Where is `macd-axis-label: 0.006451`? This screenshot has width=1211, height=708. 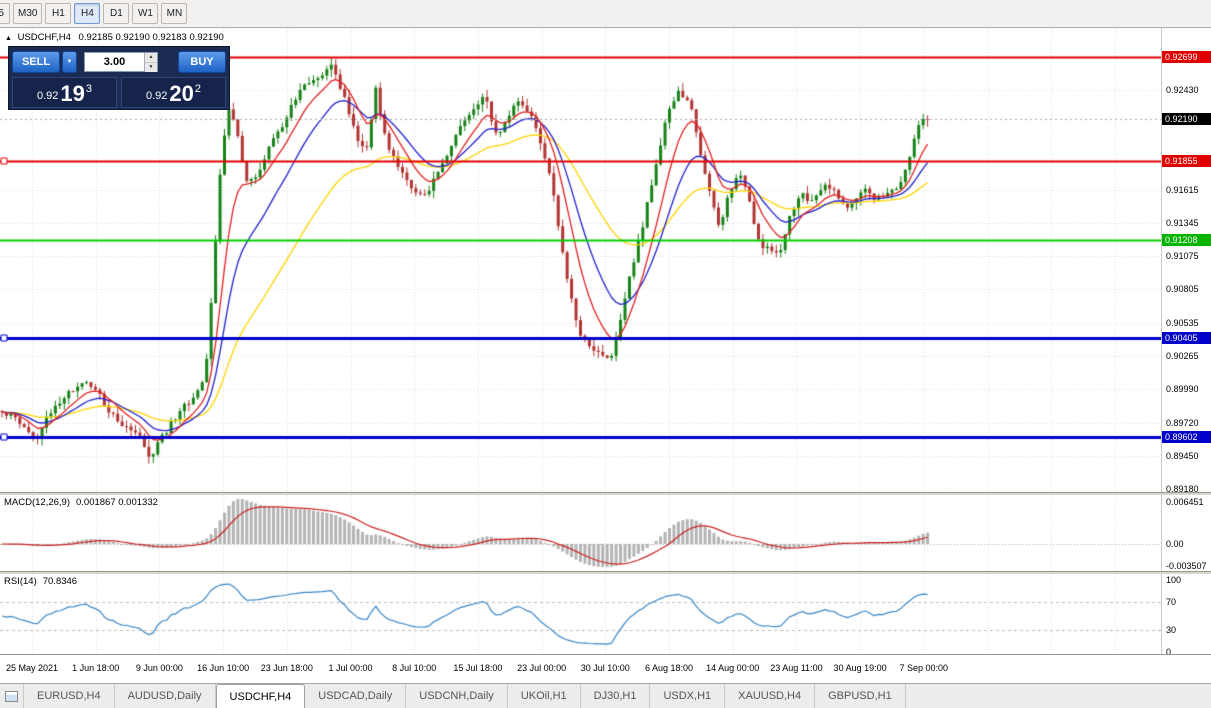
macd-axis-label: 0.006451 is located at coordinates (1185, 502).